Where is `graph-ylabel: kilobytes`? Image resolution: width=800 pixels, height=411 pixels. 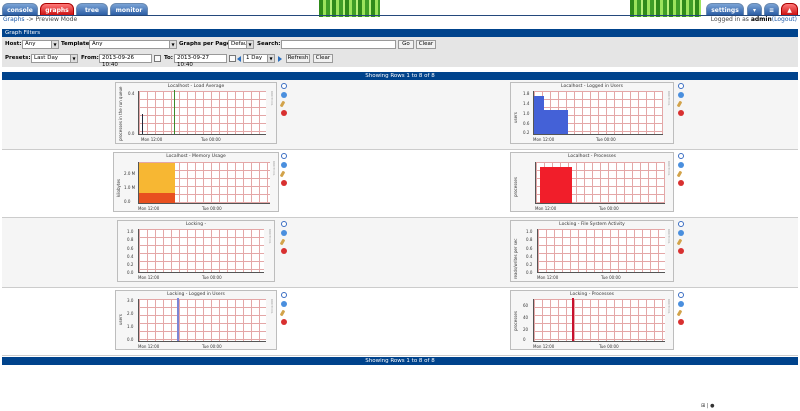
graph-ylabel: kilobytes is located at coordinates (118, 187).